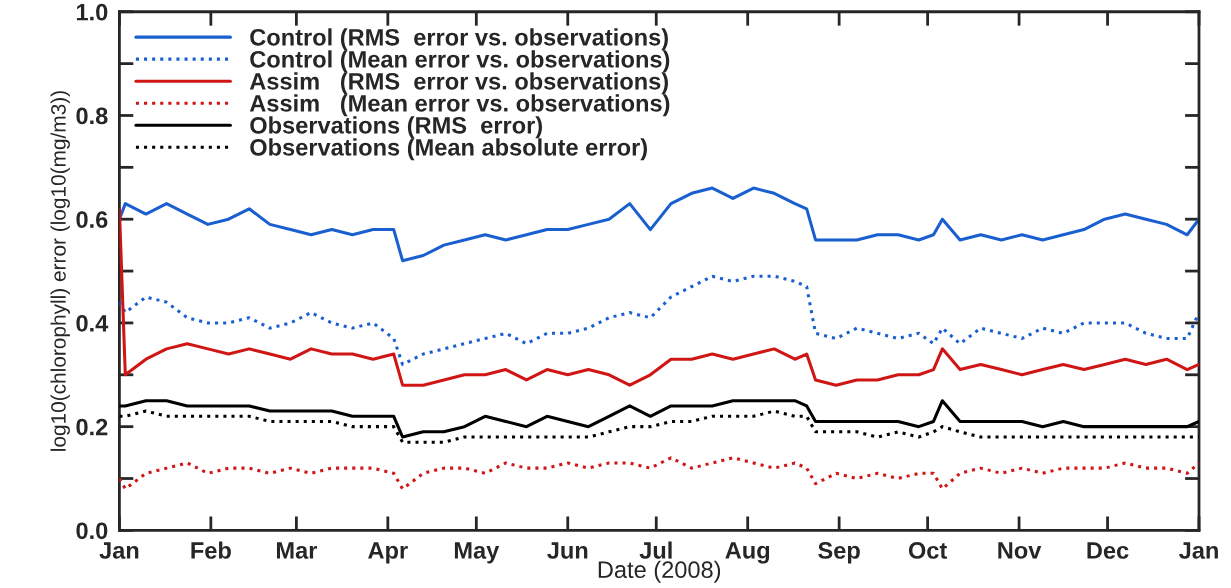  What do you see at coordinates (659, 571) in the screenshot?
I see `x-axis-title: Date (2008)` at bounding box center [659, 571].